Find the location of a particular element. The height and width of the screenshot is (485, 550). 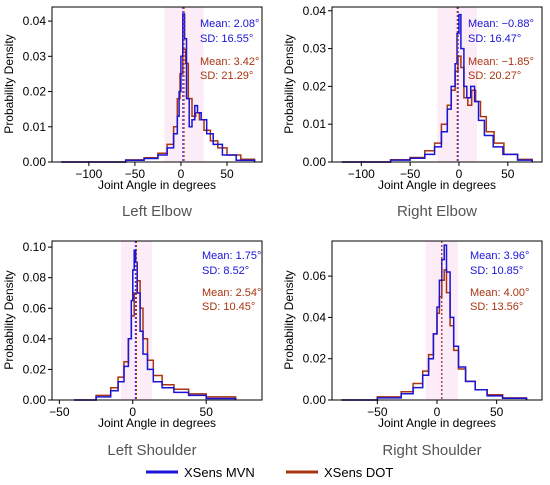

dot-sd-label: SD: 13.56° is located at coordinates (496, 307).